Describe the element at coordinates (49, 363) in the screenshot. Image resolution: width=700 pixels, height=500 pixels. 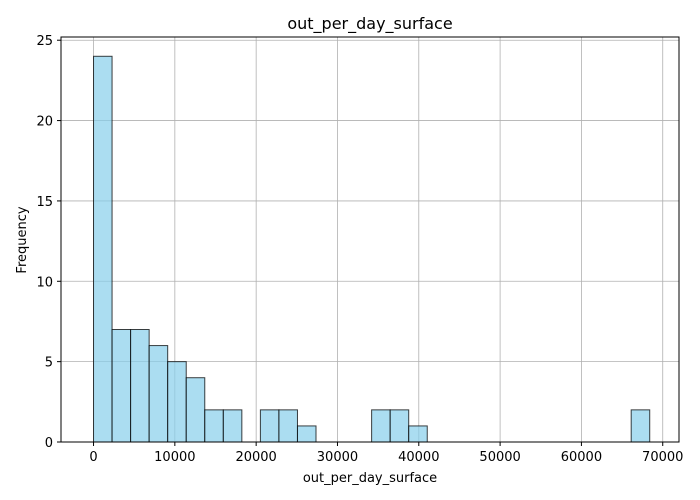
I see `y-tick-label: 5` at that location.